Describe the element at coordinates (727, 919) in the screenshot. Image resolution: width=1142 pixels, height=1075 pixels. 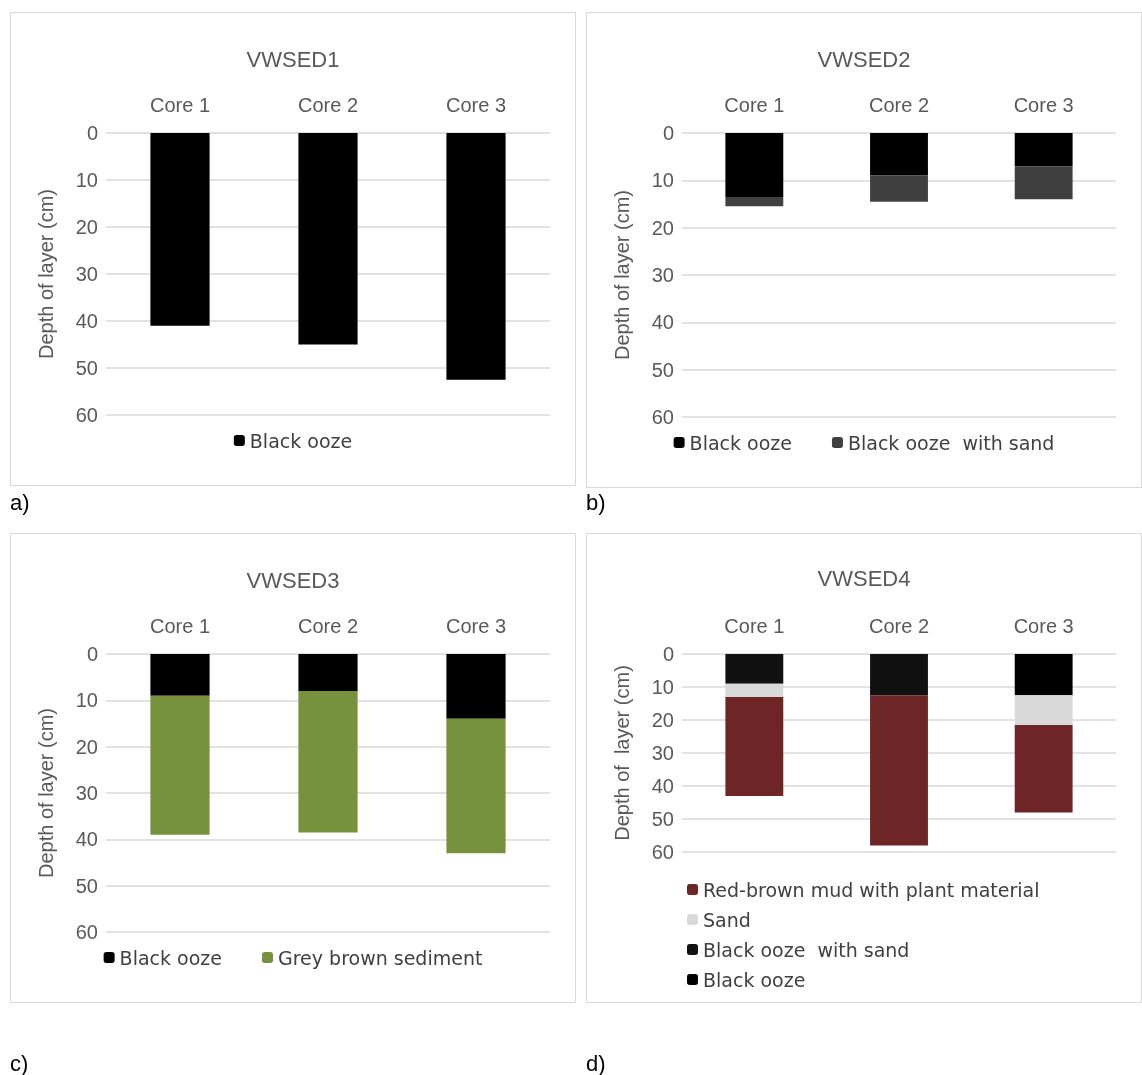
I see `legend-label: Sand` at that location.